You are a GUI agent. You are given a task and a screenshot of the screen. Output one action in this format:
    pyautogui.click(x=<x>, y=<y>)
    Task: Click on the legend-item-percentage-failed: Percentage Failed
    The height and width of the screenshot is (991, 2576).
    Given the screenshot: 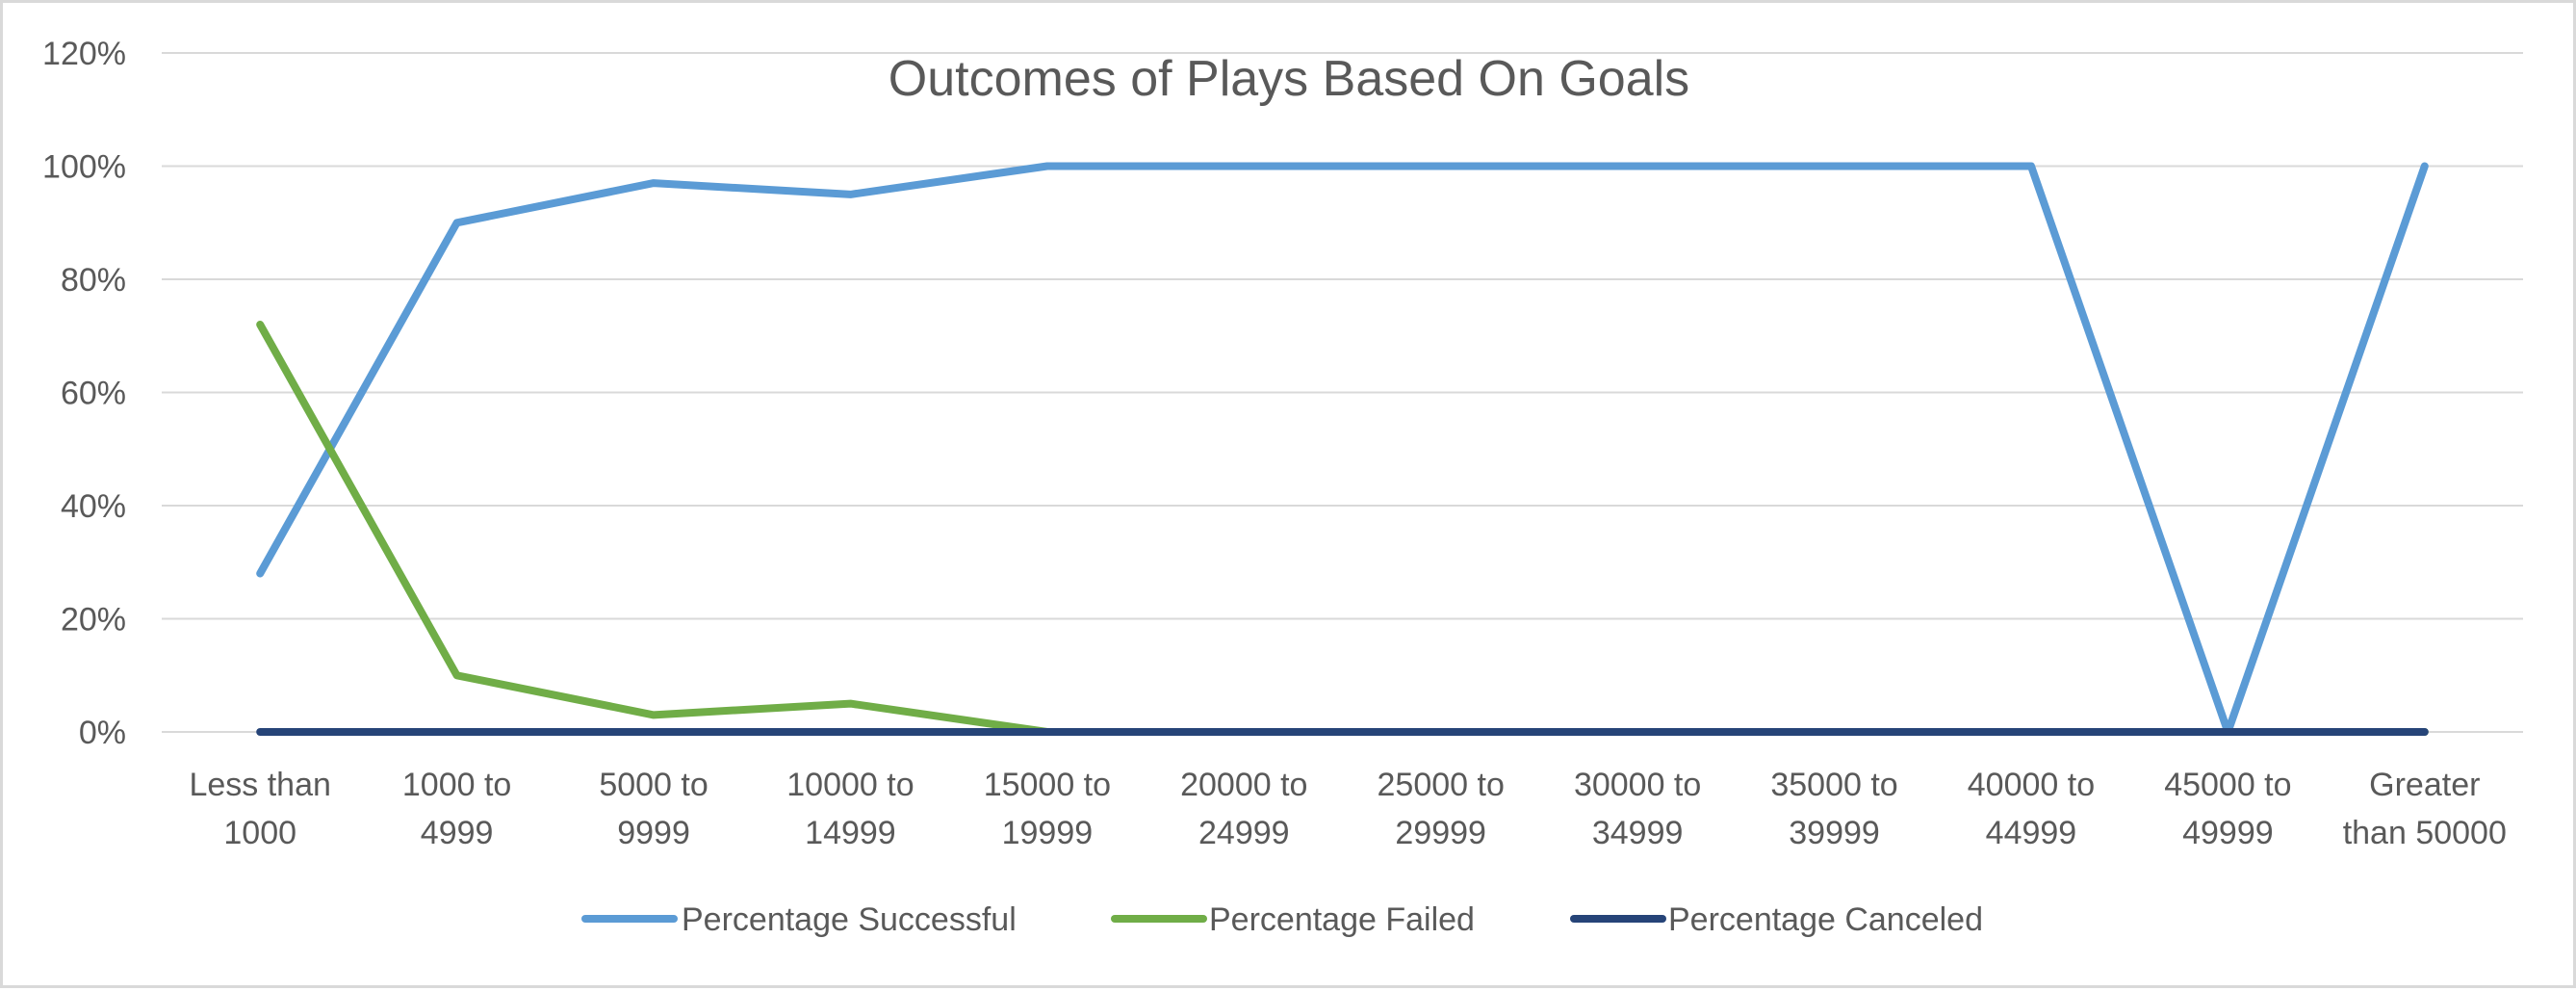 What is the action you would take?
    pyautogui.click(x=1293, y=919)
    